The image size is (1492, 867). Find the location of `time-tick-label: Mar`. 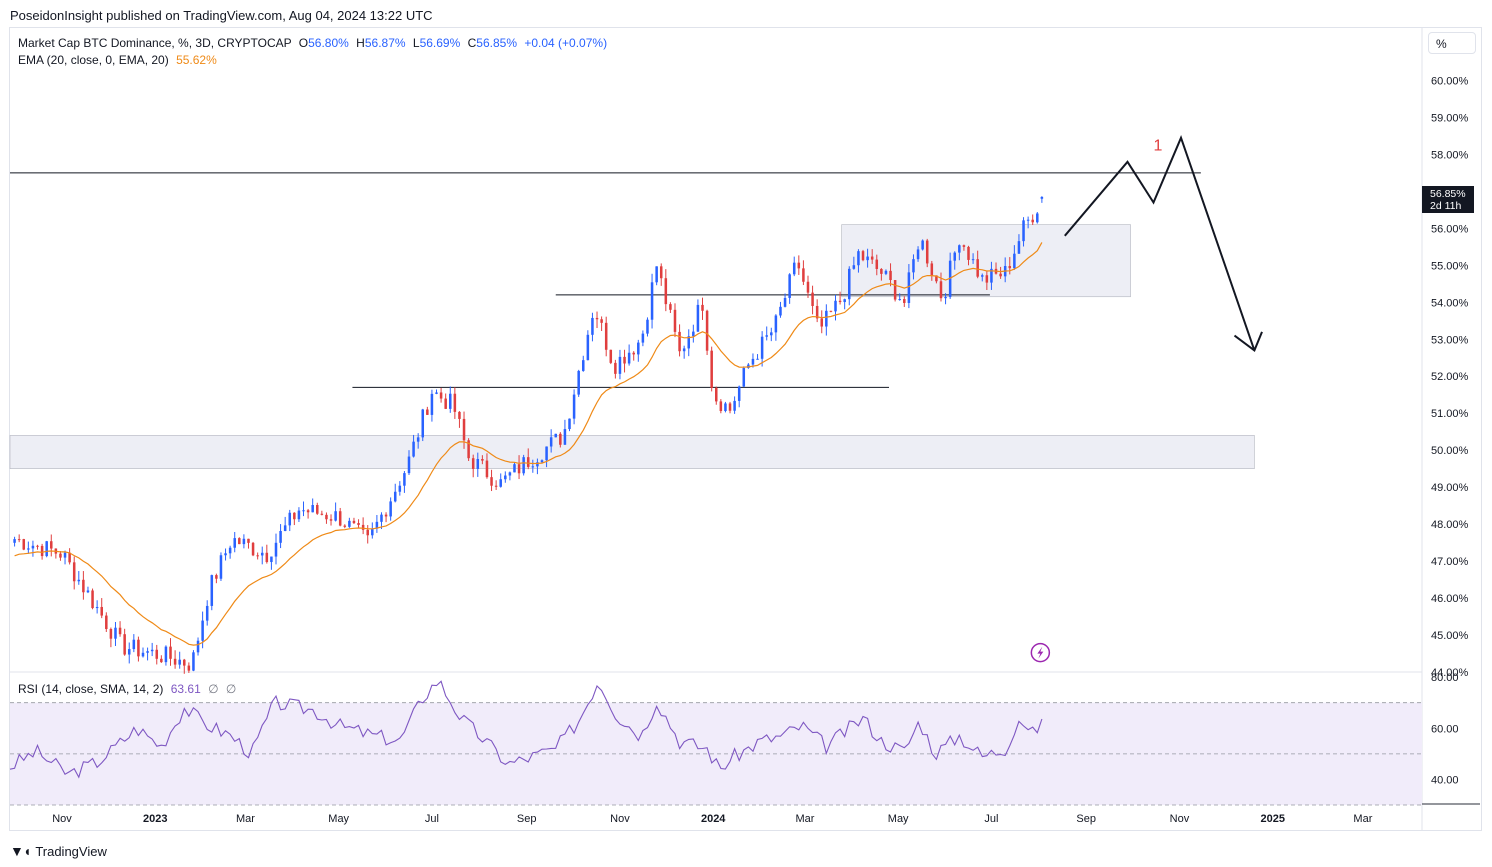

time-tick-label: Mar is located at coordinates (1362, 819).